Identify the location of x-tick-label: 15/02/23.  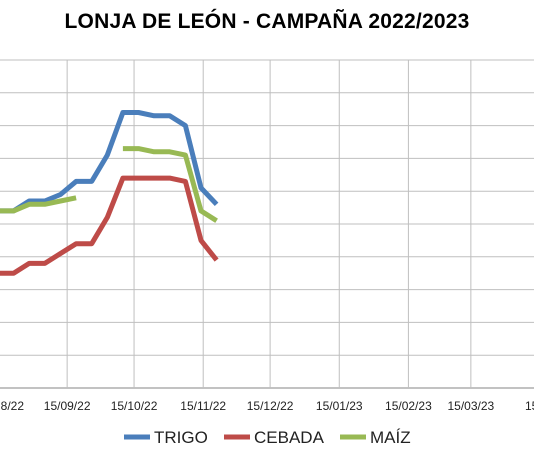
(408, 406).